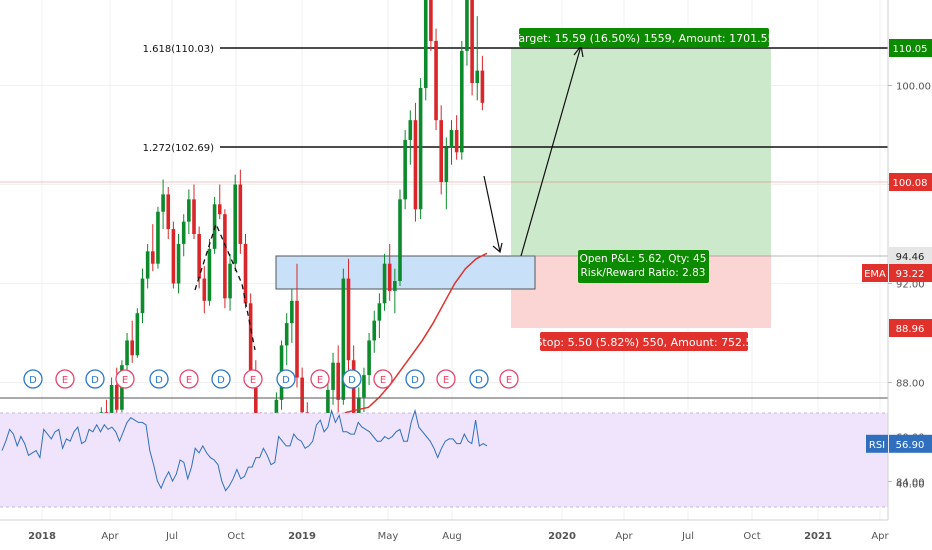  I want to click on dashed-trend-drawing, so click(225, 286).